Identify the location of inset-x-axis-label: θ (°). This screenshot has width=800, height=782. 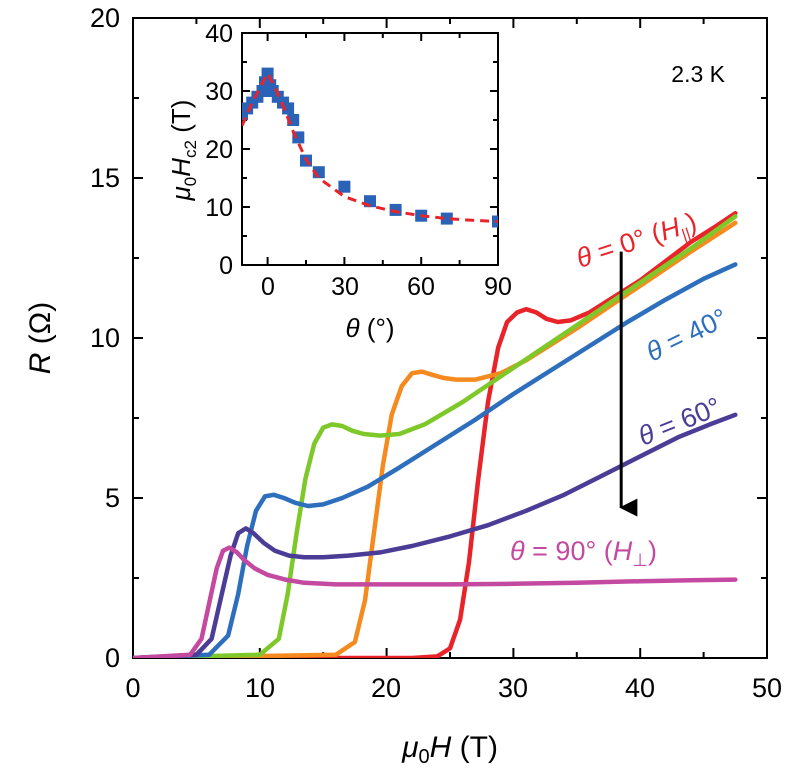
(369, 328).